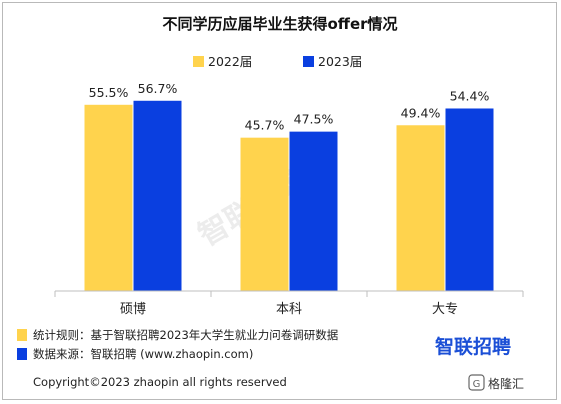  What do you see at coordinates (198, 61) in the screenshot?
I see `legend-swatch-2022届` at bounding box center [198, 61].